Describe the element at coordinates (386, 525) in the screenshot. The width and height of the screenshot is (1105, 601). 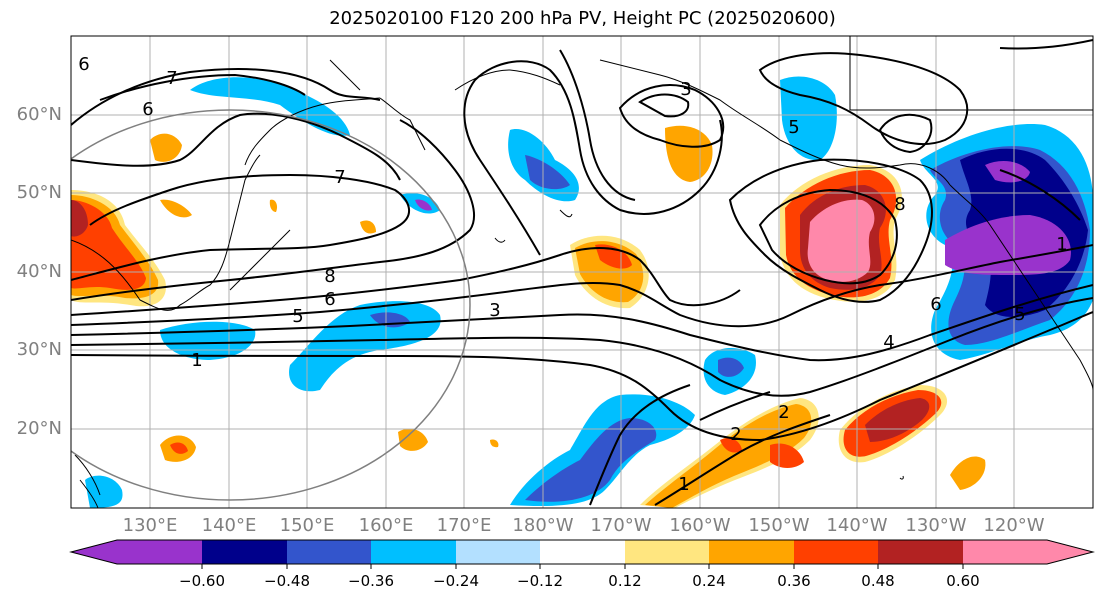
I see `lon-label: 160°E` at that location.